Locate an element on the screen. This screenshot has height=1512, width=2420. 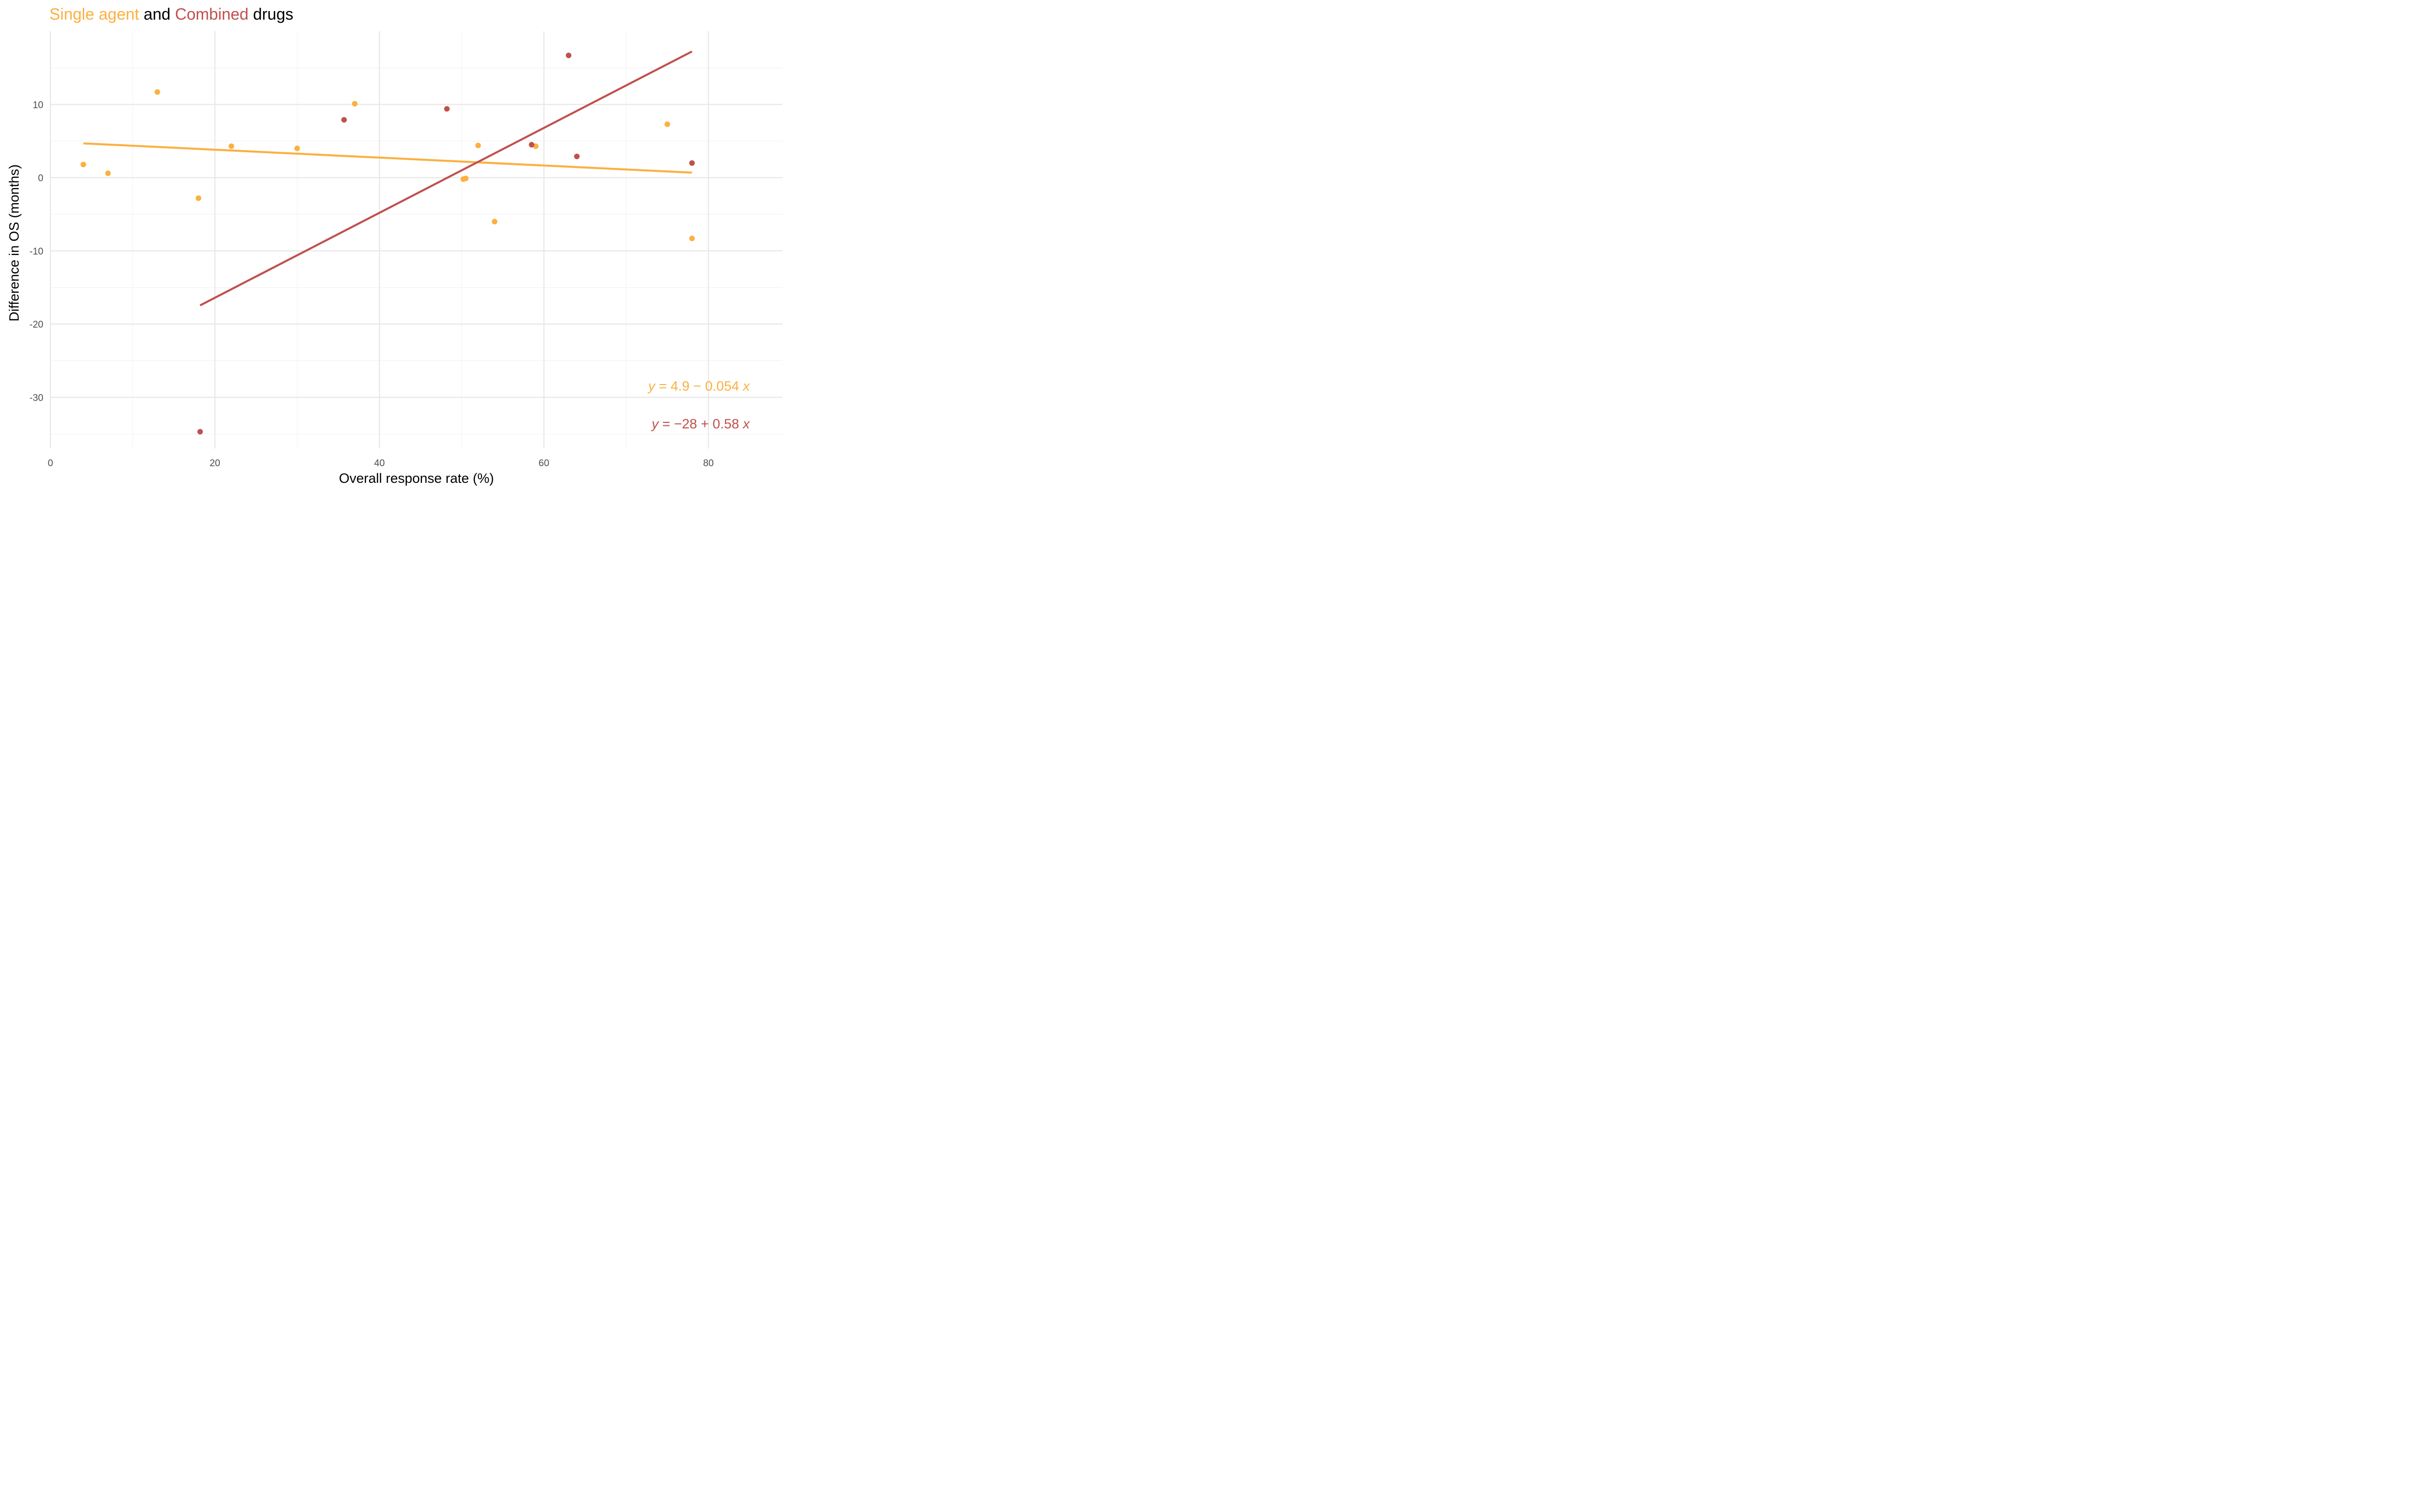
y-axis-title: Difference in OS (months) is located at coordinates (14, 243).